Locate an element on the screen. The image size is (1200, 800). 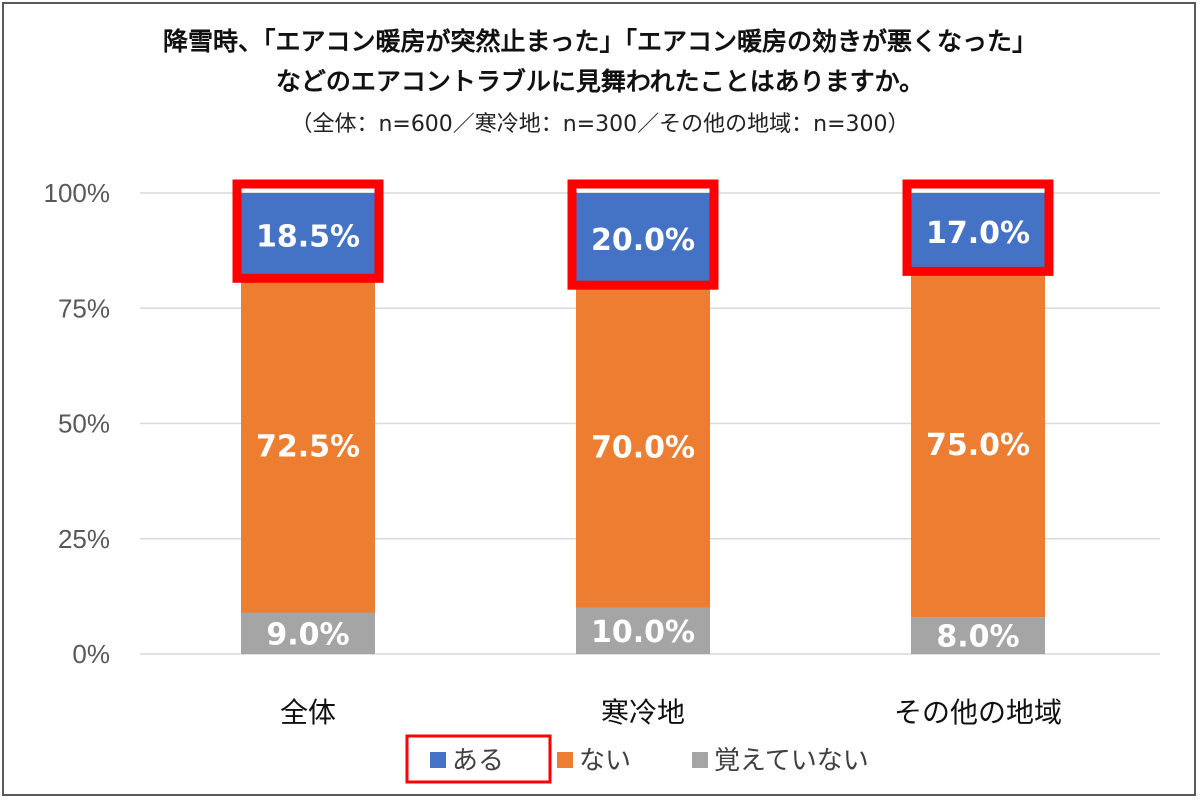
data-label: 18.5% is located at coordinates (308, 237).